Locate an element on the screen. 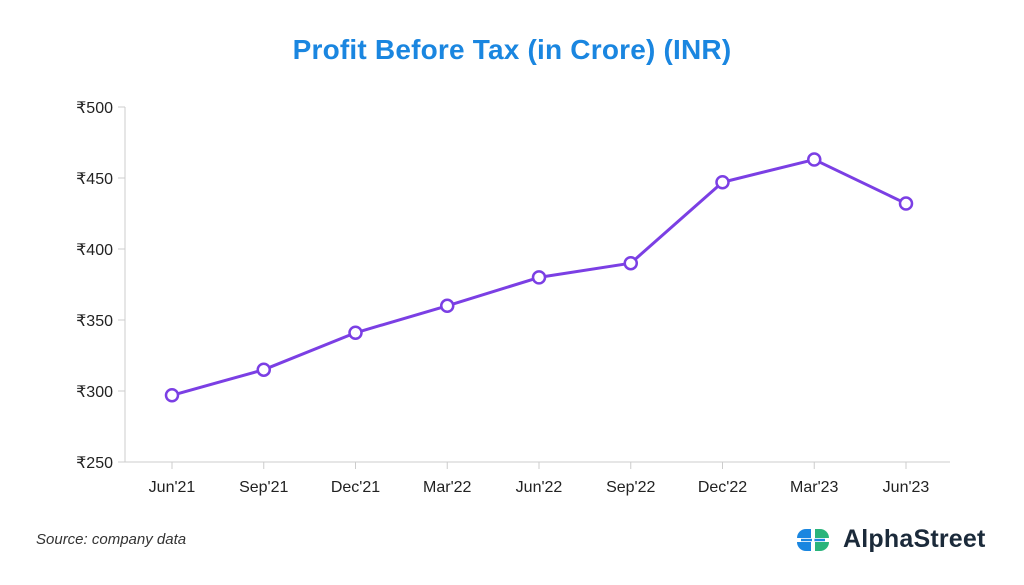 The height and width of the screenshot is (585, 1024). x-tick-label: Jun'21 is located at coordinates (172, 487).